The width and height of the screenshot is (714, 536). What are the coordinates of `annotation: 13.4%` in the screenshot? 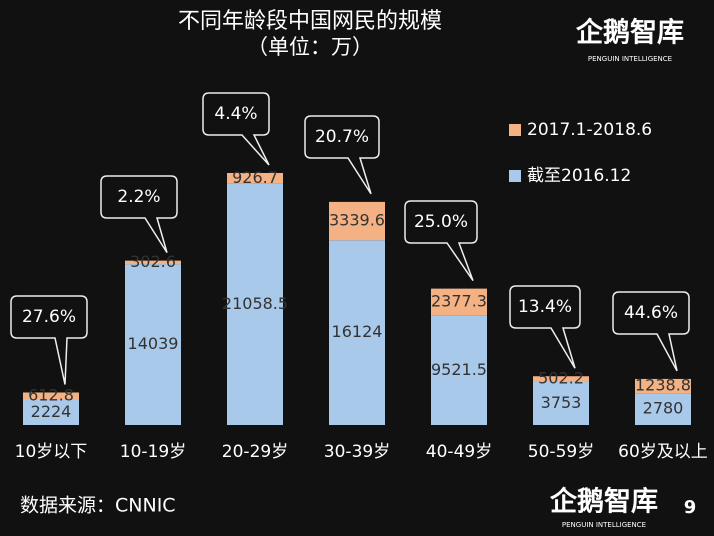 It's located at (545, 307).